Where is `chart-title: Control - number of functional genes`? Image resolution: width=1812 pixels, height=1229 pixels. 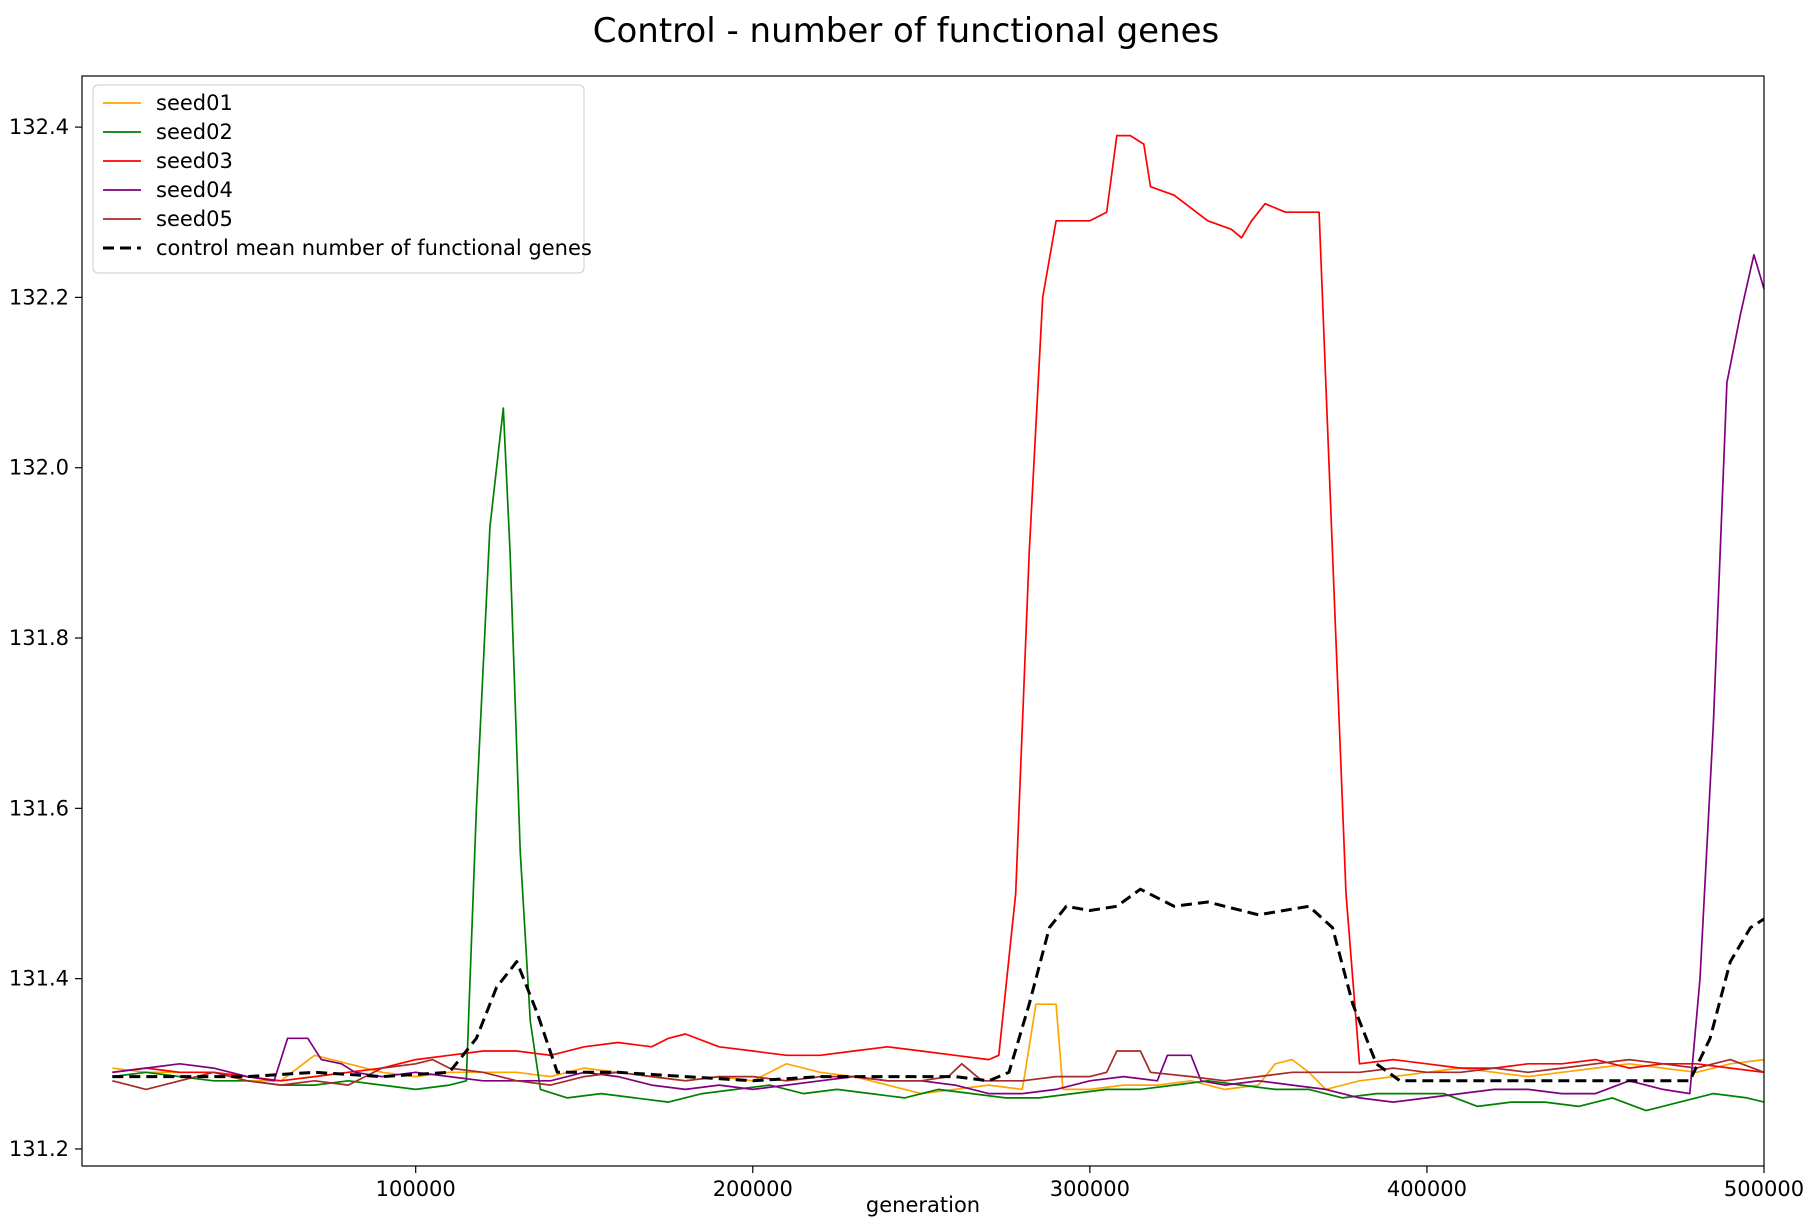
chart-title: Control - number of functional genes is located at coordinates (906, 31).